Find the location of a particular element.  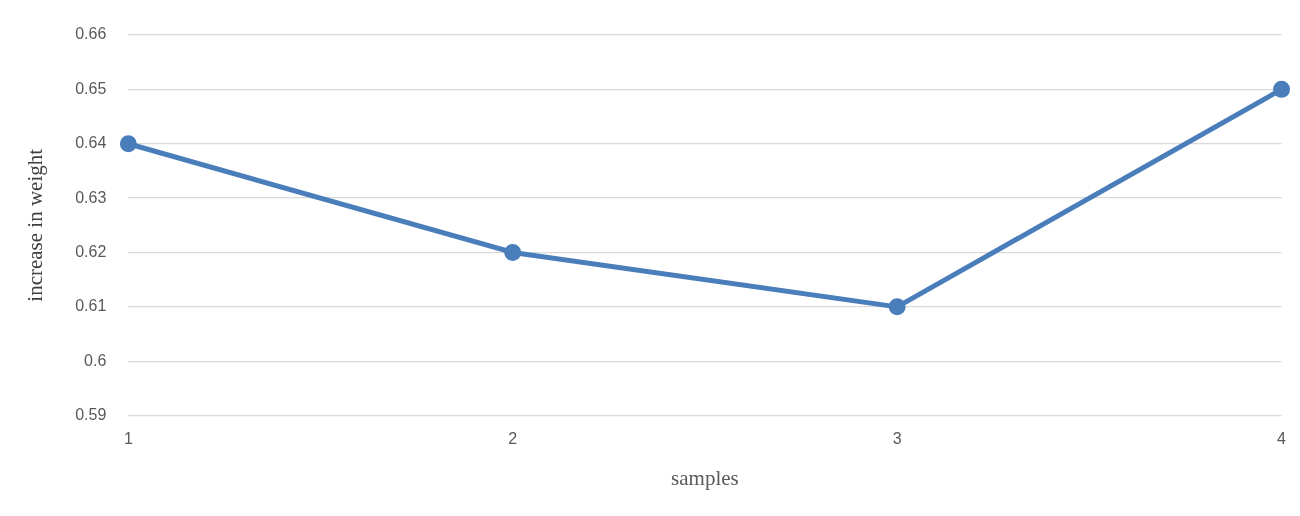

y-axis-title: increase in weight is located at coordinates (35, 225).